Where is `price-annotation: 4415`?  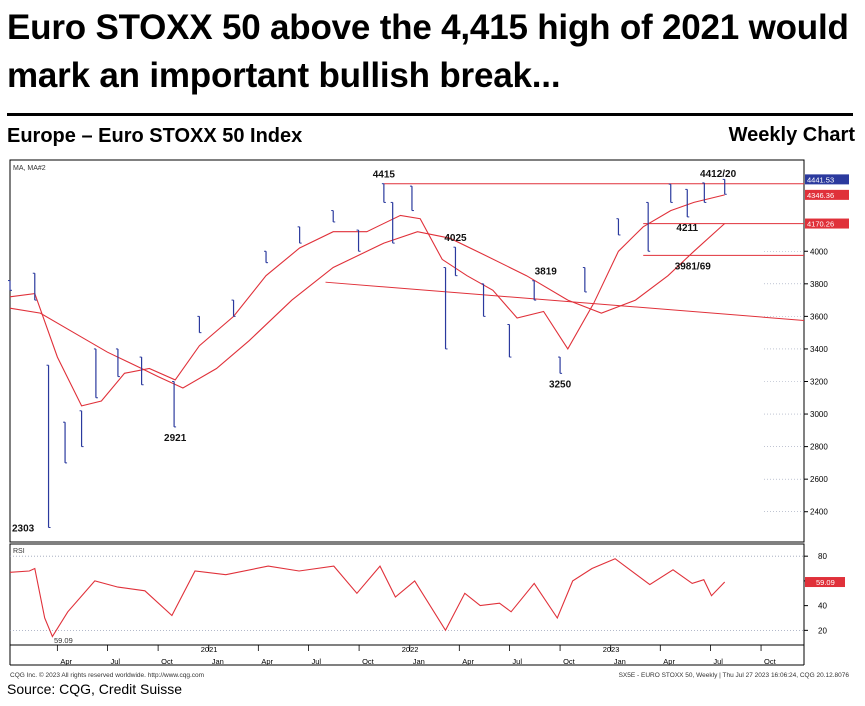
price-annotation: 4415 is located at coordinates (384, 175).